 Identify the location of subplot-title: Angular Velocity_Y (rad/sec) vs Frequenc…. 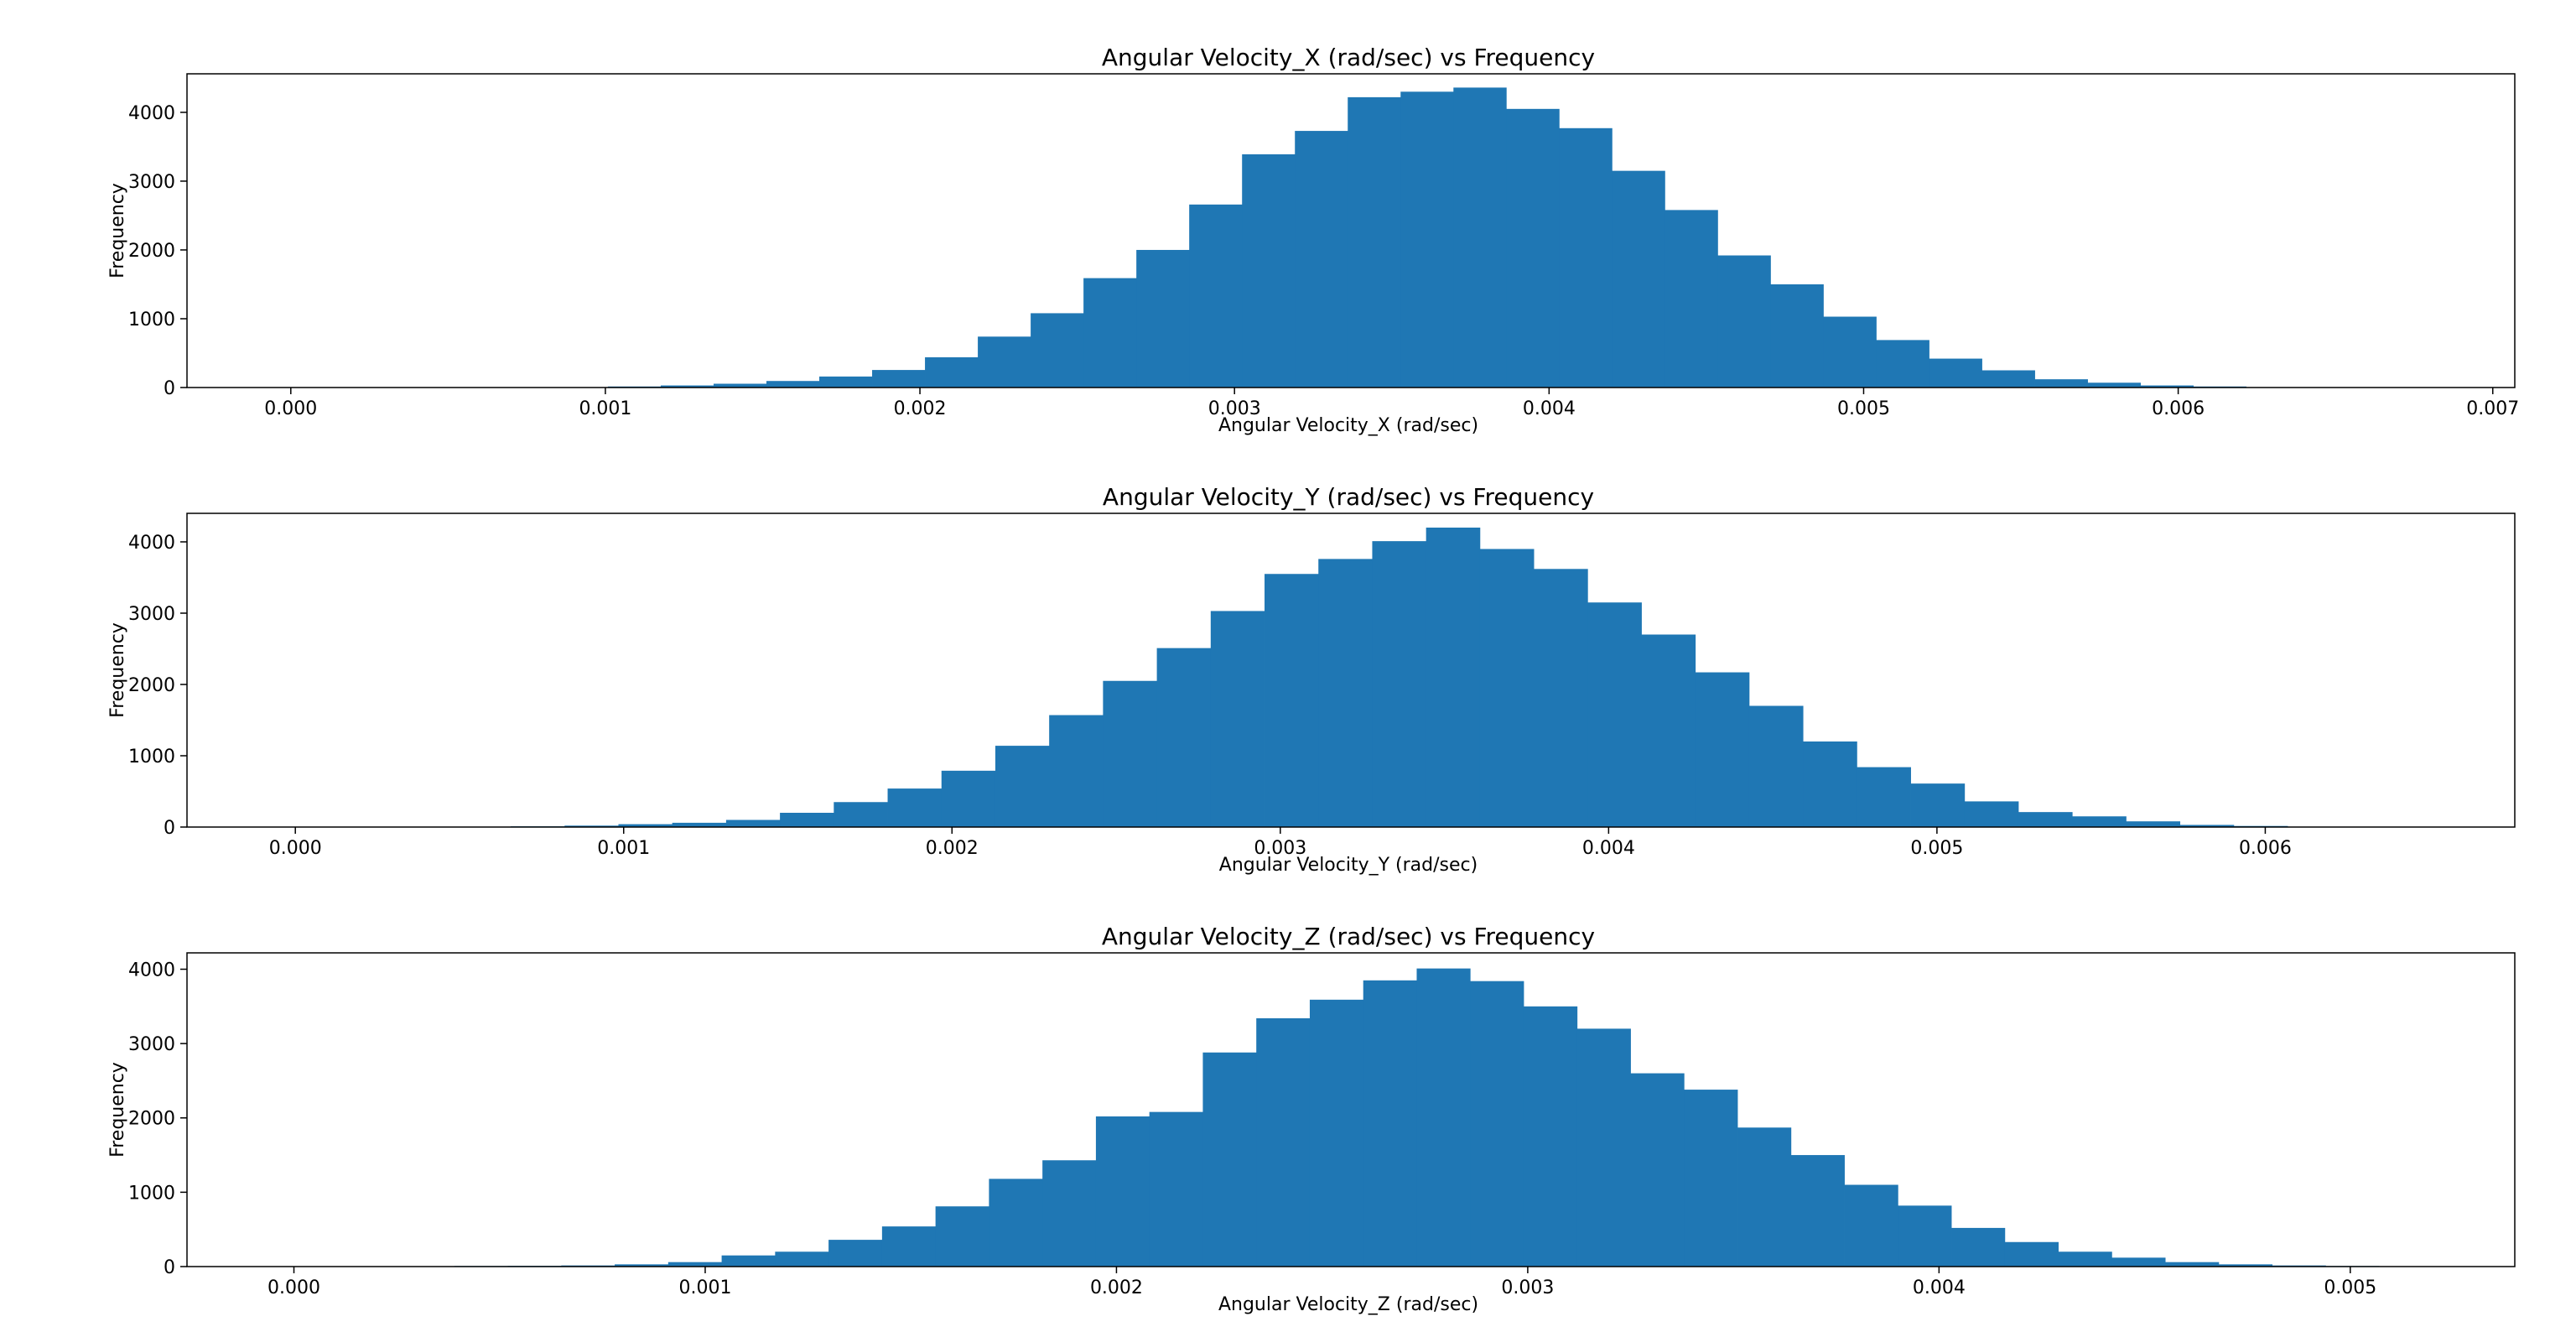
(1348, 497).